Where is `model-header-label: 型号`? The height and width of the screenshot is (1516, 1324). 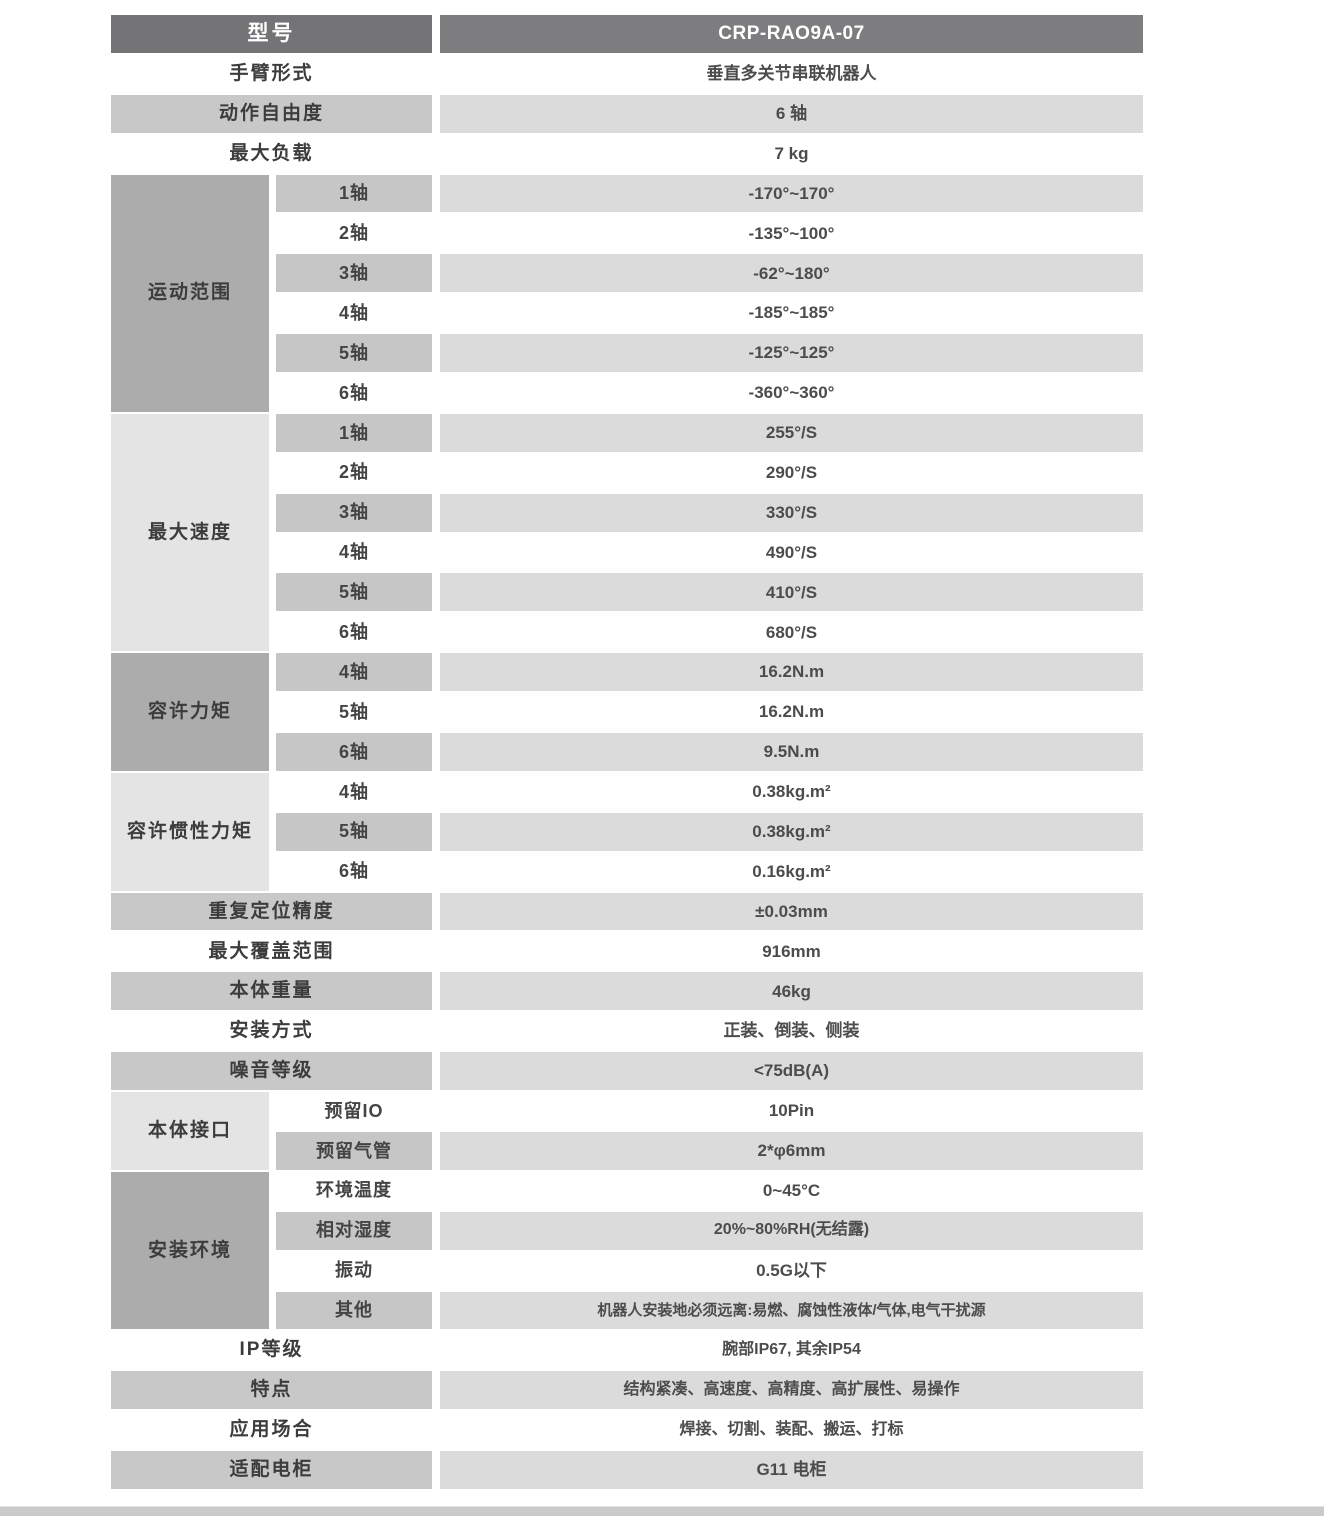
model-header-label: 型号 is located at coordinates (271, 34).